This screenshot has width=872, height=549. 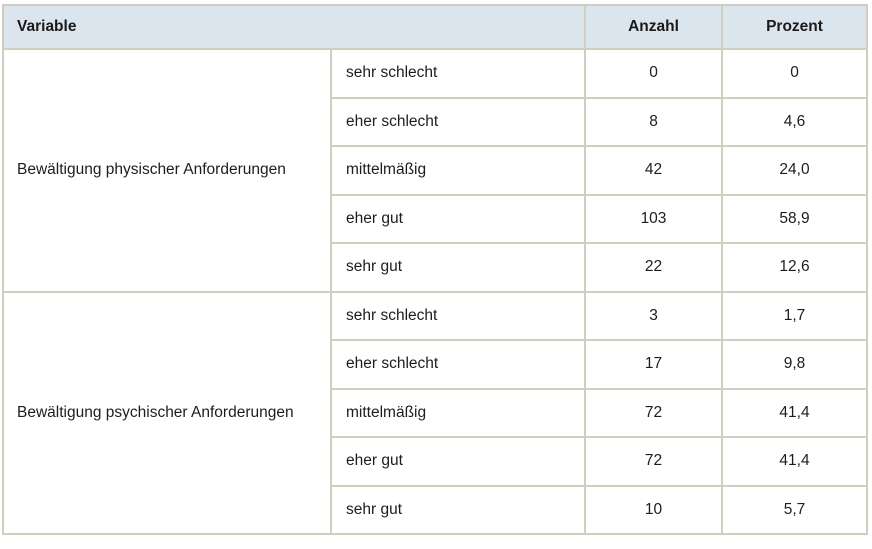 What do you see at coordinates (653, 218) in the screenshot?
I see `anzahl-cell: 103` at bounding box center [653, 218].